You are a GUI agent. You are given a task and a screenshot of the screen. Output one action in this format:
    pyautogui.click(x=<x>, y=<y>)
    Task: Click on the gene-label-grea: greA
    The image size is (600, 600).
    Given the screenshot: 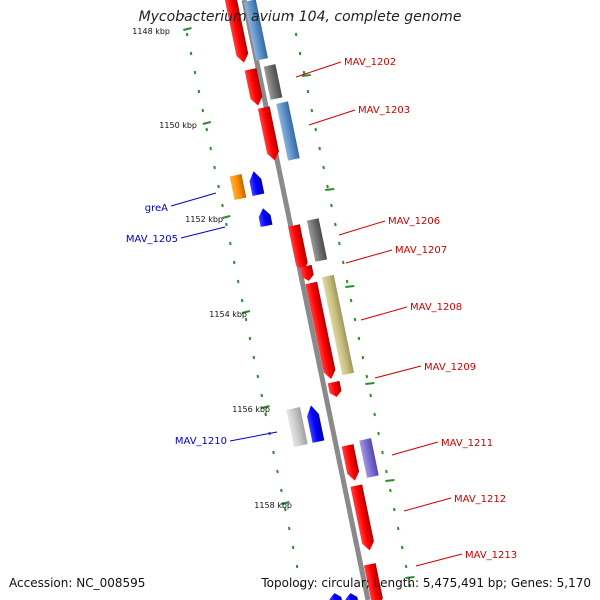 What is the action you would take?
    pyautogui.click(x=156, y=208)
    